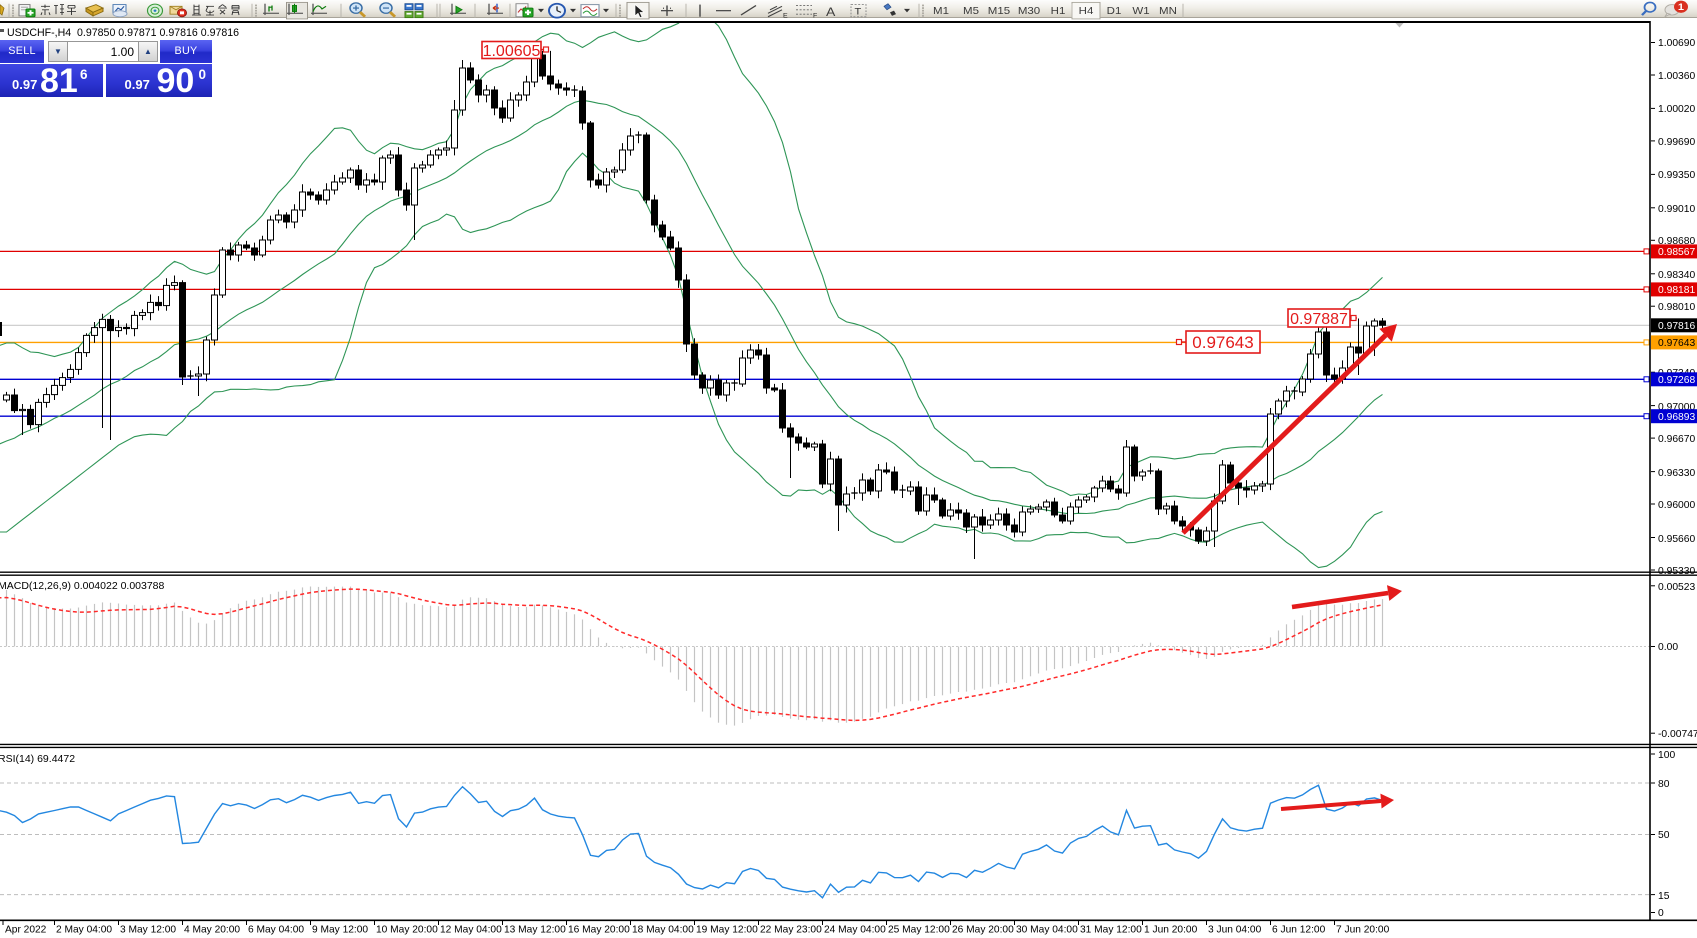  What do you see at coordinates (1676, 175) in the screenshot?
I see `svg-text: 0.99350` at bounding box center [1676, 175].